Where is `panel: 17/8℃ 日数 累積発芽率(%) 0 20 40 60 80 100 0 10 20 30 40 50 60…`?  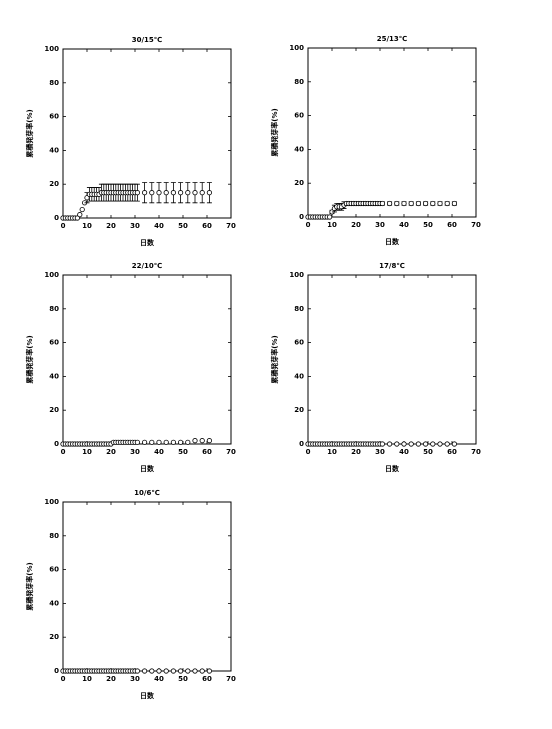
panel: 17/8℃ 日数 累積発芽率(%) 0 20 40 60 80 100 0 10 20 30 40 50 60… is located at coordinates (375, 367).